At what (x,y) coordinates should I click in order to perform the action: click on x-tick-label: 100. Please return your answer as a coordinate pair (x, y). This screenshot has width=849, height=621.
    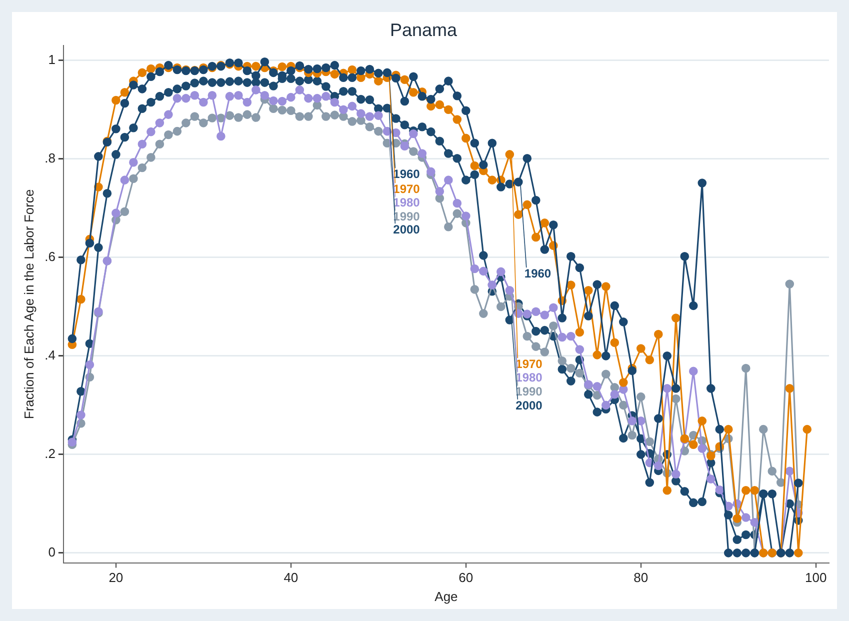
    Looking at the image, I should click on (816, 578).